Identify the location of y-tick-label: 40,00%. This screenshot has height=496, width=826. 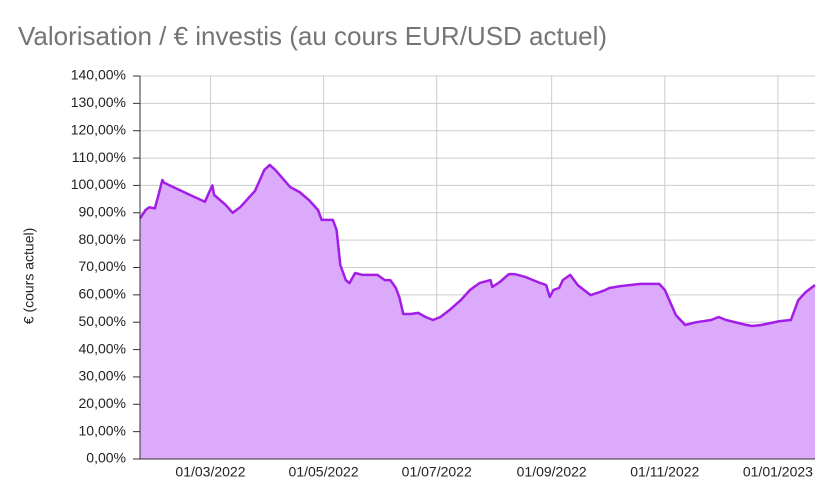
(102, 348).